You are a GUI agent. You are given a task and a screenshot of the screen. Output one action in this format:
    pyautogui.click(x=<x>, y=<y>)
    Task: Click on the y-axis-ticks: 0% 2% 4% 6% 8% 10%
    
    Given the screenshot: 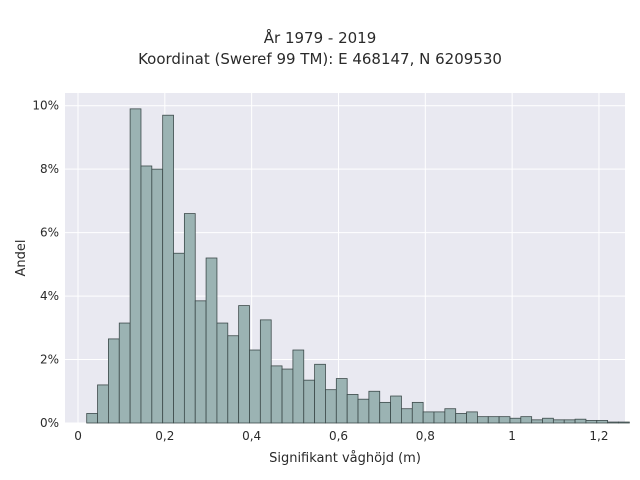 What is the action you would take?
    pyautogui.click(x=45, y=264)
    